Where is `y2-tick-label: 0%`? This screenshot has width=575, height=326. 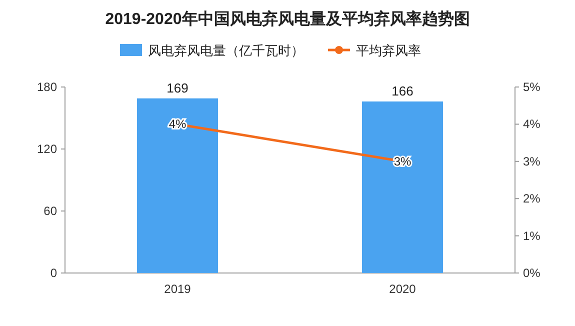 y2-tick-label: 0% is located at coordinates (532, 273).